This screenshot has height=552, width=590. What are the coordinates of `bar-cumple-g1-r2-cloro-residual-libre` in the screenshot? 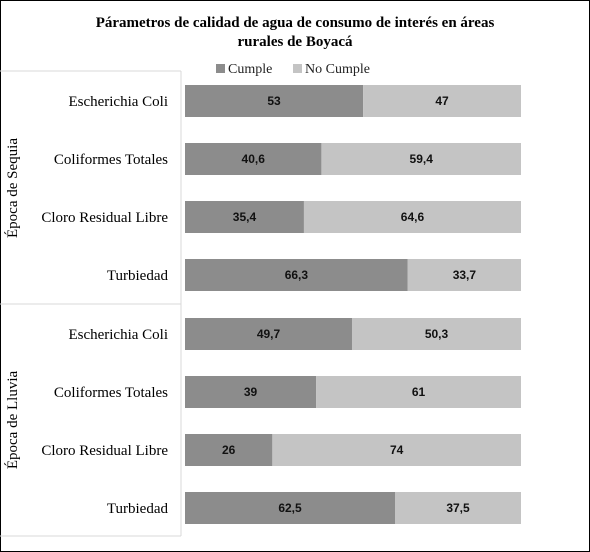 It's located at (229, 450).